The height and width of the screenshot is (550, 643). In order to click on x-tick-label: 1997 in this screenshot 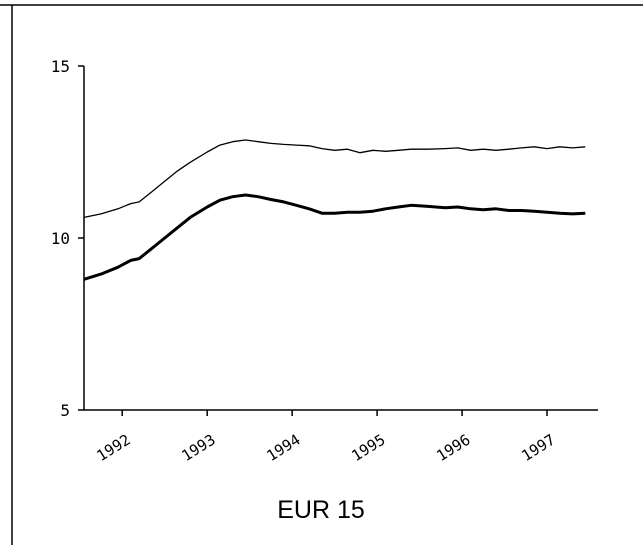, I will do `click(538, 448)`.